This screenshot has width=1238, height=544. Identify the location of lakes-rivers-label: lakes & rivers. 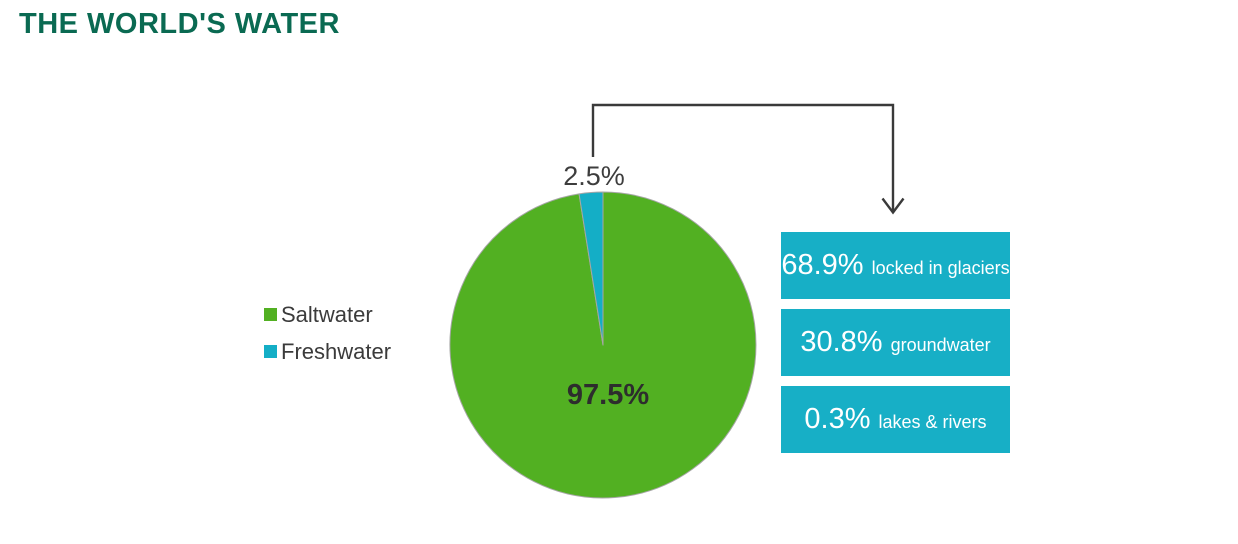
(932, 422).